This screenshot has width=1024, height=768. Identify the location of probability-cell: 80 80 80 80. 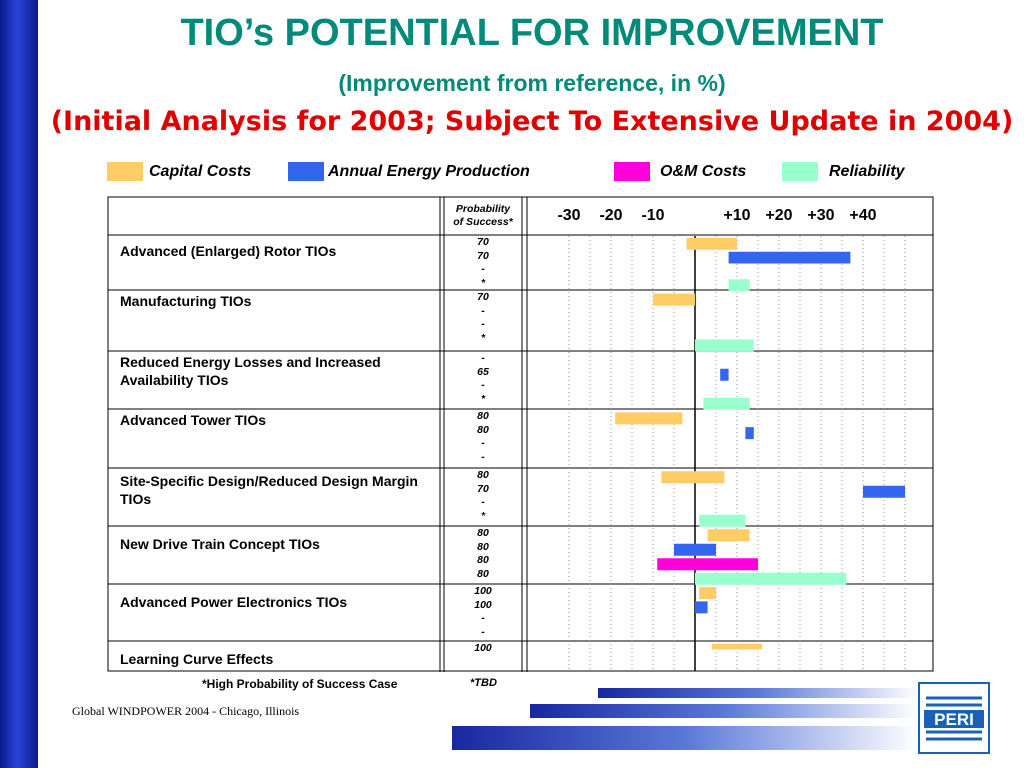
(483, 554).